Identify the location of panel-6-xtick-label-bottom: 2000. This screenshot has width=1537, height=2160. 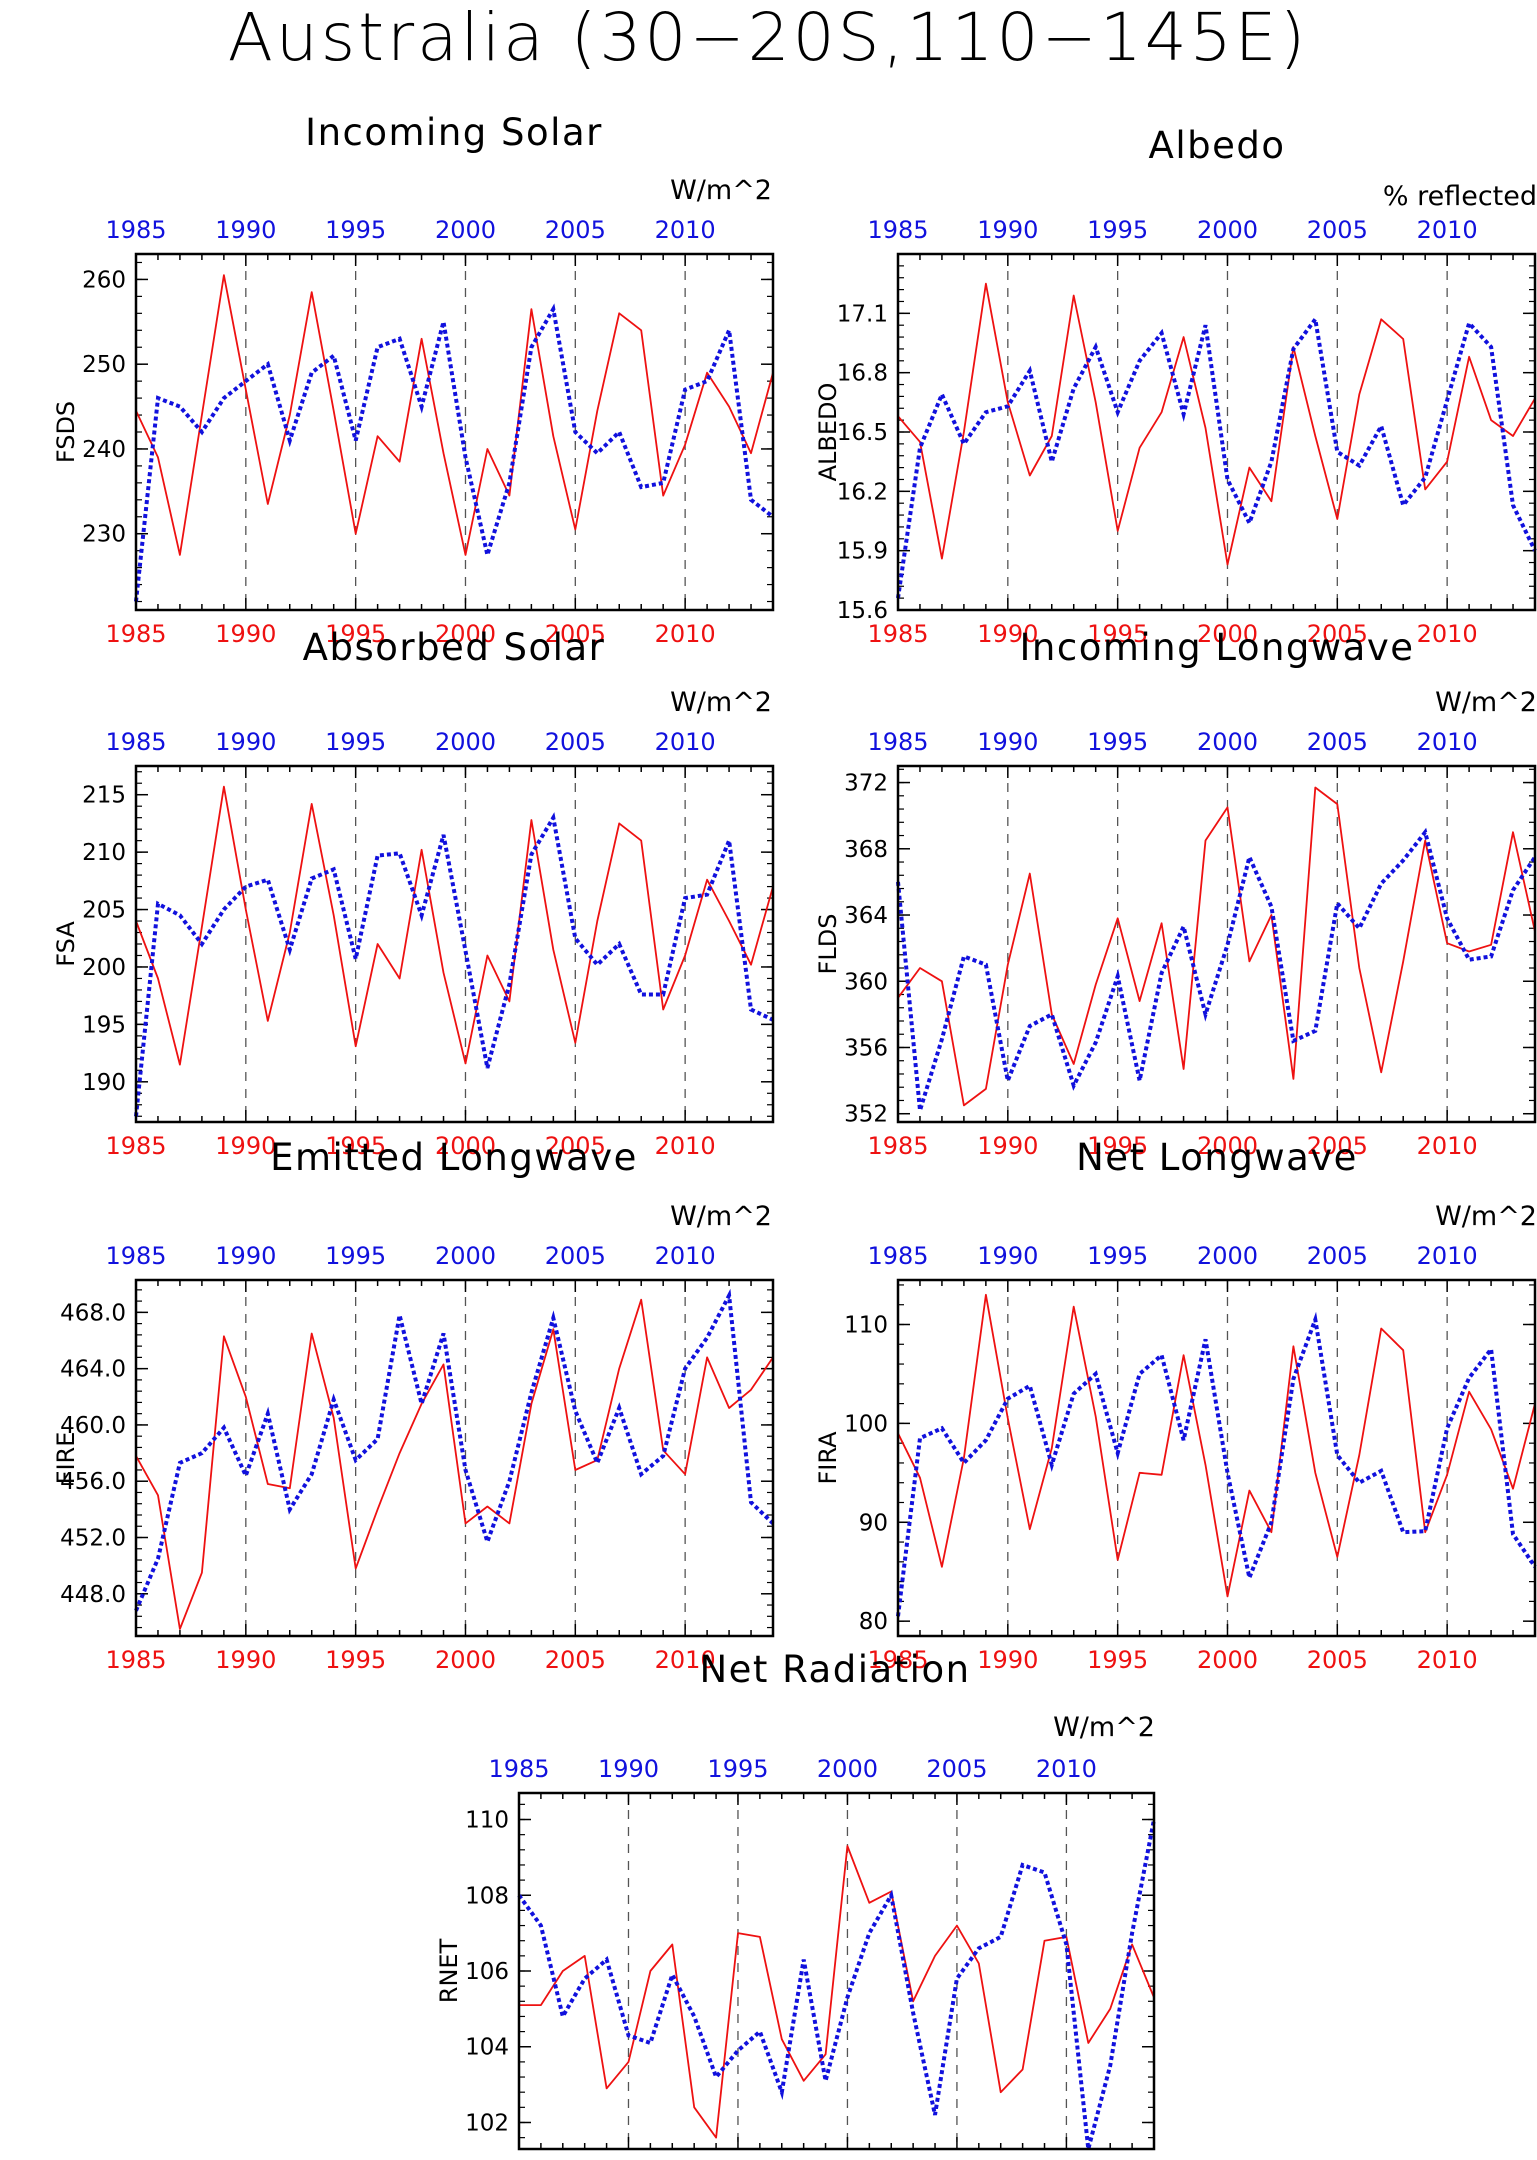
(1227, 1660).